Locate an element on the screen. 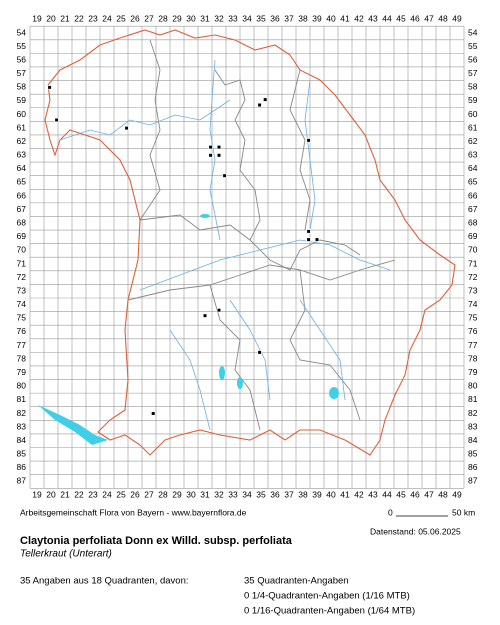  row-label: 80 is located at coordinates (22, 386).